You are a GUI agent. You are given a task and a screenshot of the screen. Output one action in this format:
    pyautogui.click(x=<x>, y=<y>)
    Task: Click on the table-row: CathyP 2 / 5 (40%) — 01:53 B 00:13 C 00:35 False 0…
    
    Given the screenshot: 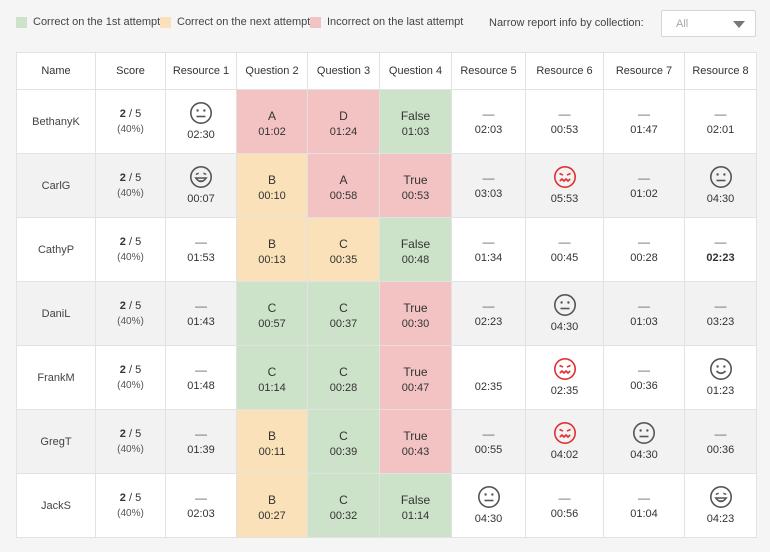 What is the action you would take?
    pyautogui.click(x=386, y=249)
    